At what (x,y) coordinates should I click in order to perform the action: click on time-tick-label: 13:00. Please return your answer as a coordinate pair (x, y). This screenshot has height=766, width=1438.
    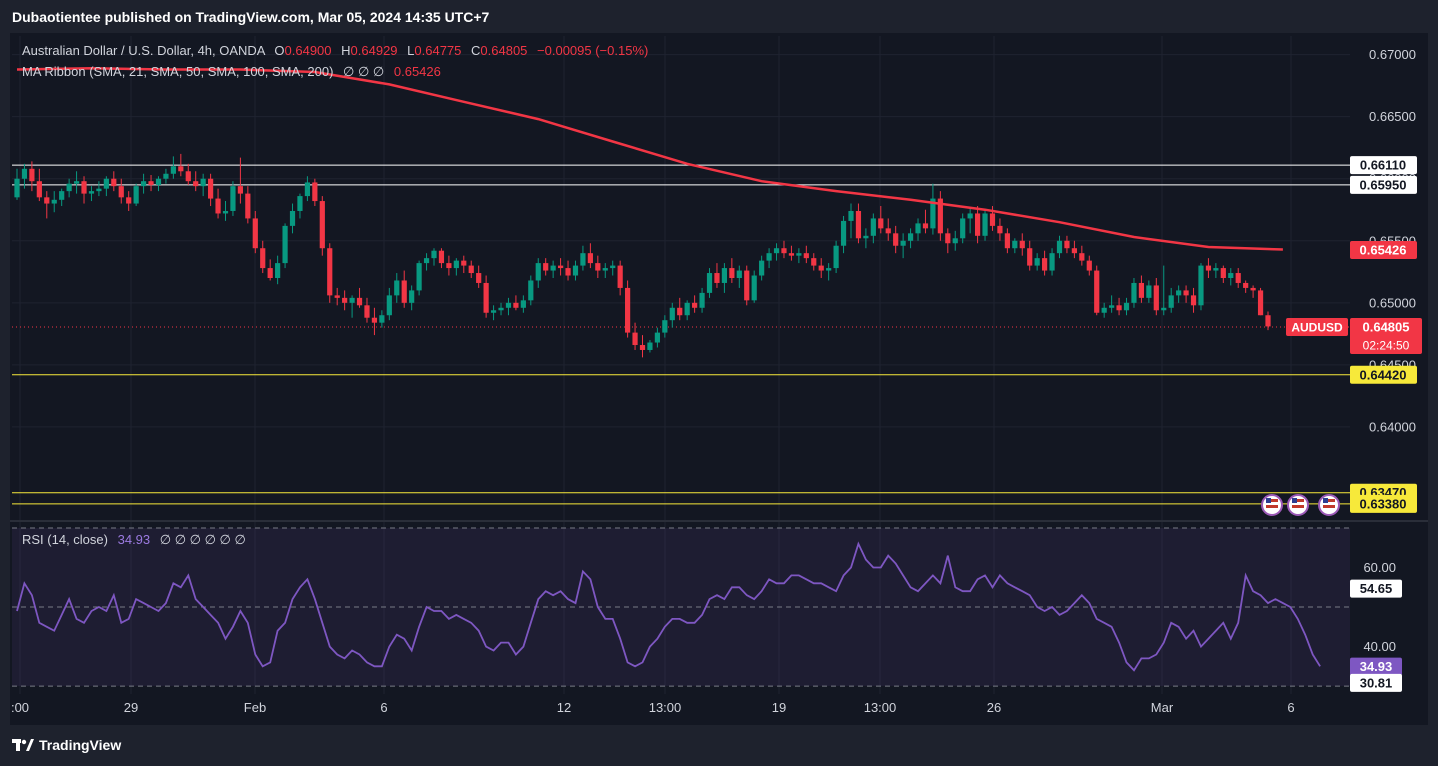
    Looking at the image, I should click on (880, 707).